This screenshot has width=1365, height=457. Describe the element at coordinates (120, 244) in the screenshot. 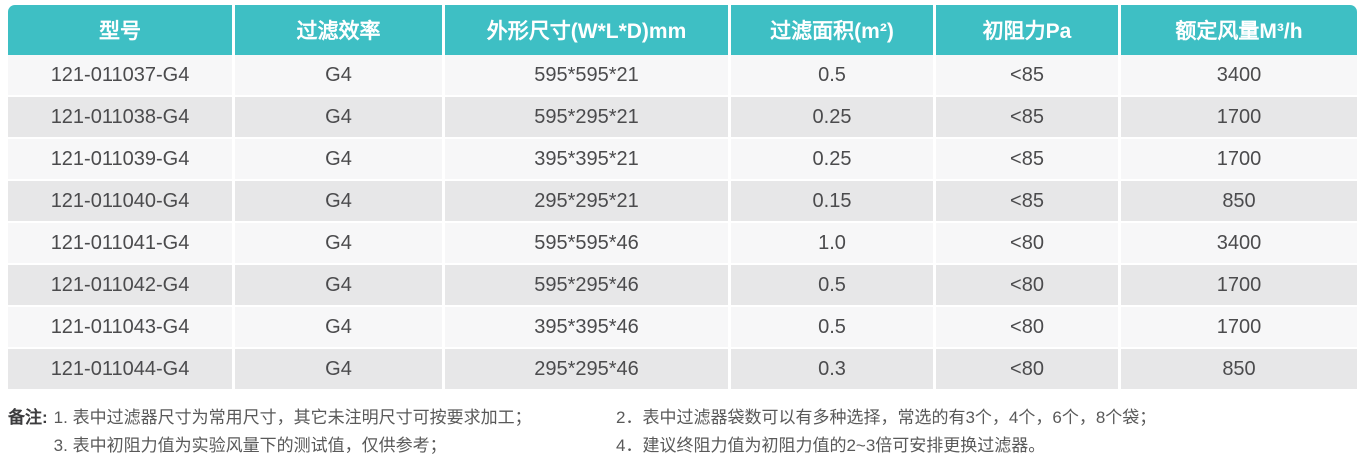

I see `cell-model: 121-011041-G4` at that location.